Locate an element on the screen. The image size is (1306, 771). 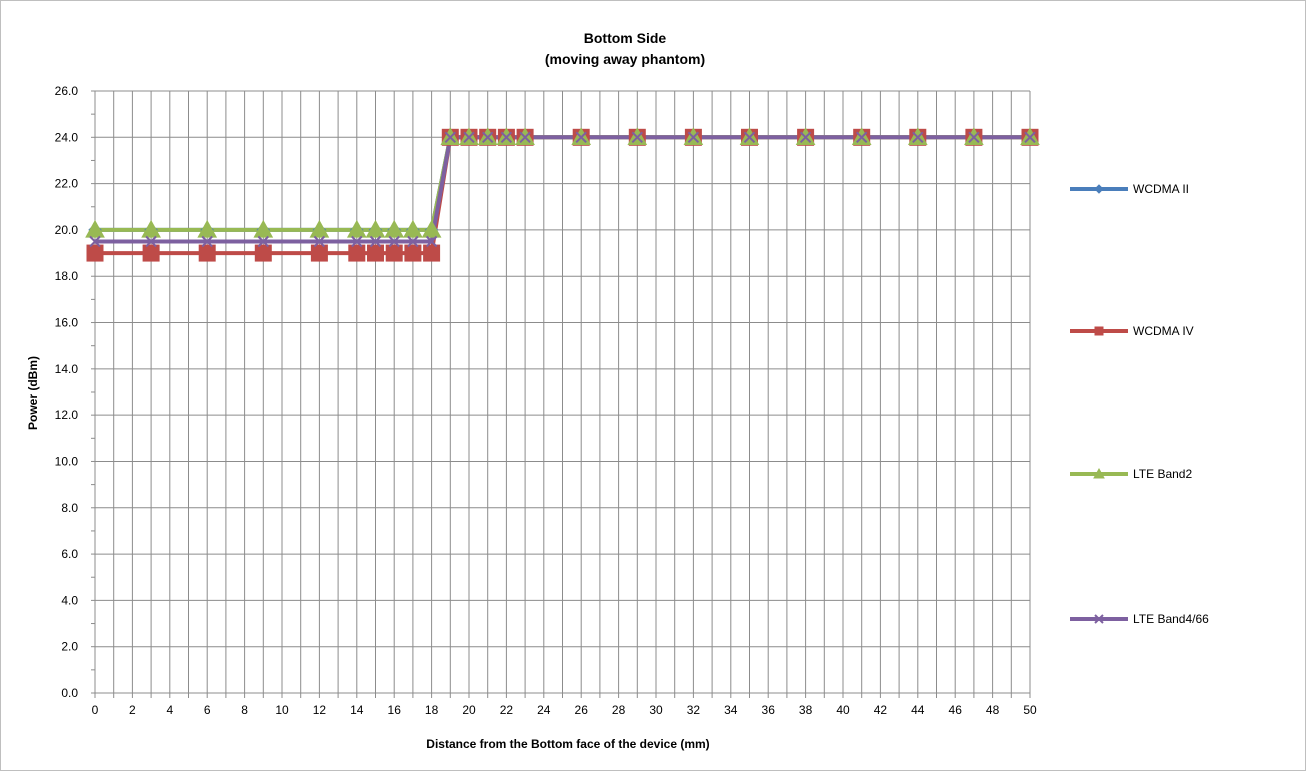
x-tick-label: 4 is located at coordinates (169, 710).